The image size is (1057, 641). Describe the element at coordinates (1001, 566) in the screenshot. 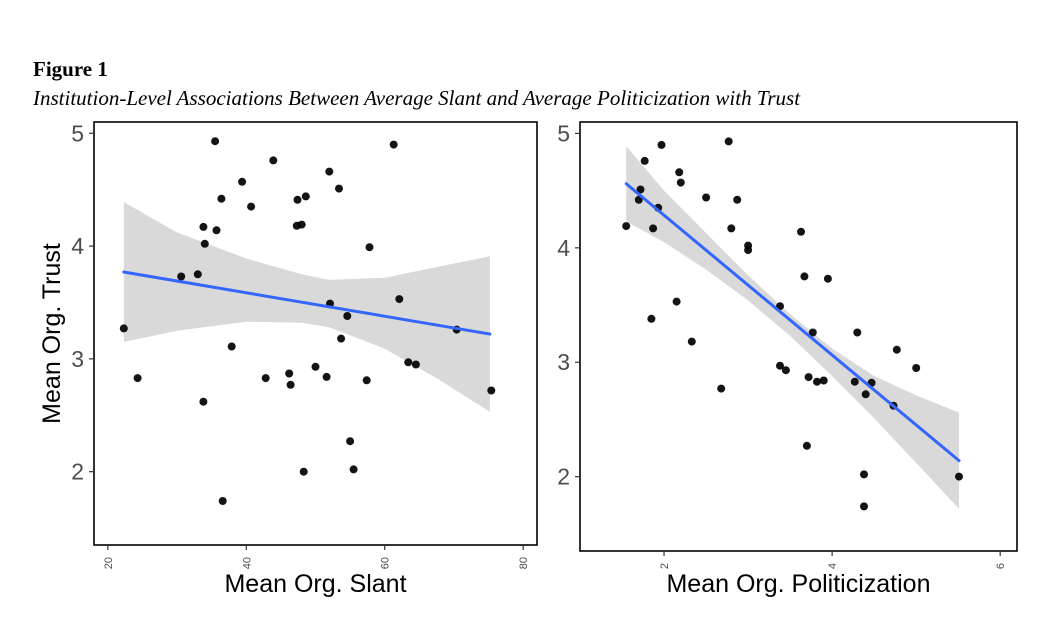

I see `panel-2-x-tick-label: 6` at that location.